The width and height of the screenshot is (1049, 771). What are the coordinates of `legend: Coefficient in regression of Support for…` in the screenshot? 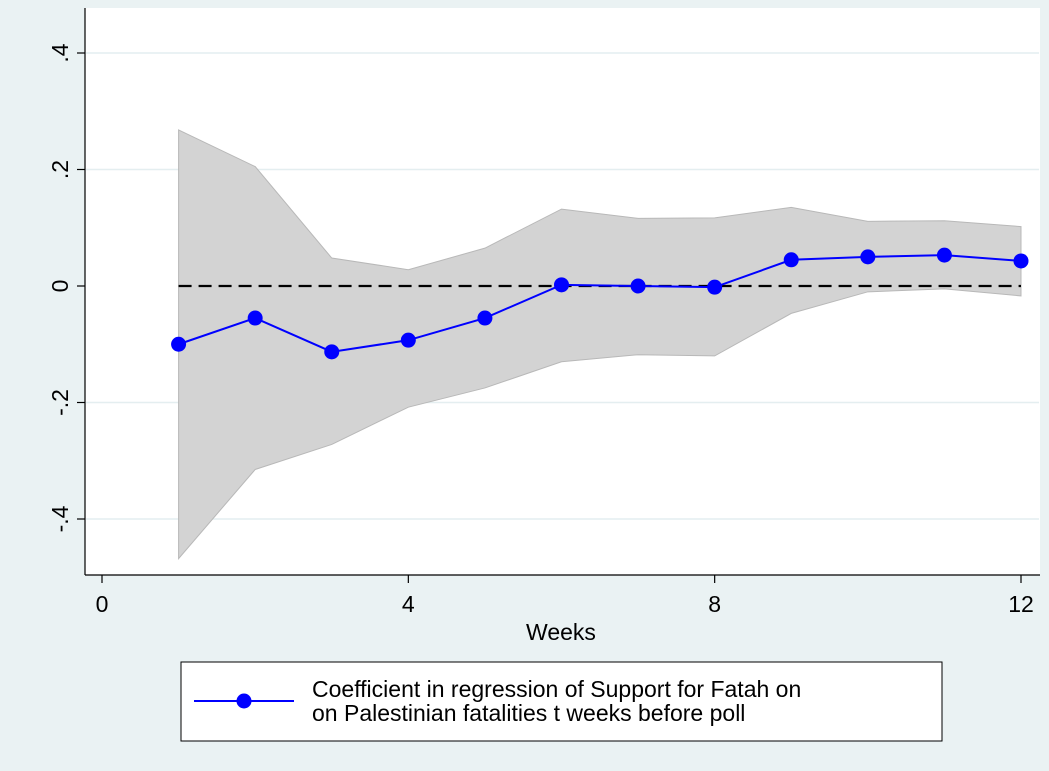 It's located at (561, 701).